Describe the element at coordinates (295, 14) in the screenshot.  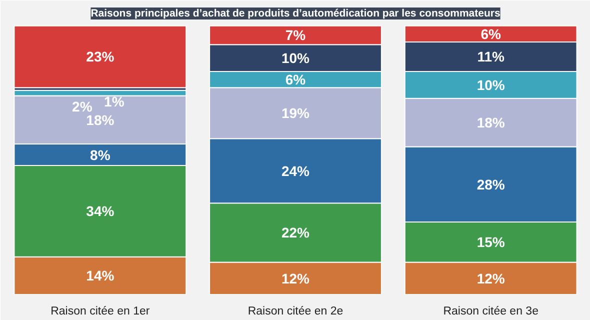
I see `chart-title: Raisons principales d’achat de produits d’automédication par les consommateurs` at that location.